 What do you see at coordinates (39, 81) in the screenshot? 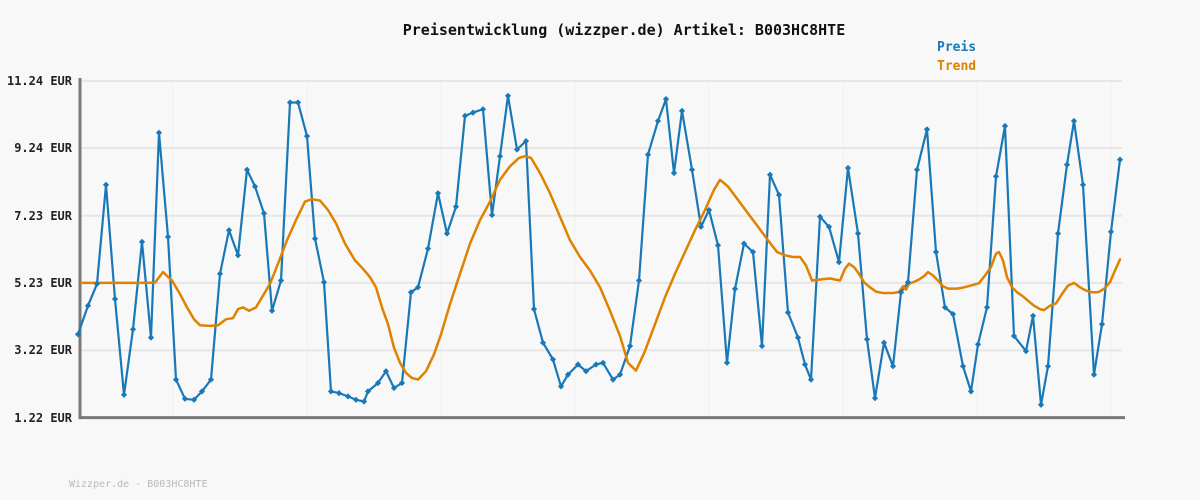
I see `y-tick-label: 11.24 EUR` at bounding box center [39, 81].